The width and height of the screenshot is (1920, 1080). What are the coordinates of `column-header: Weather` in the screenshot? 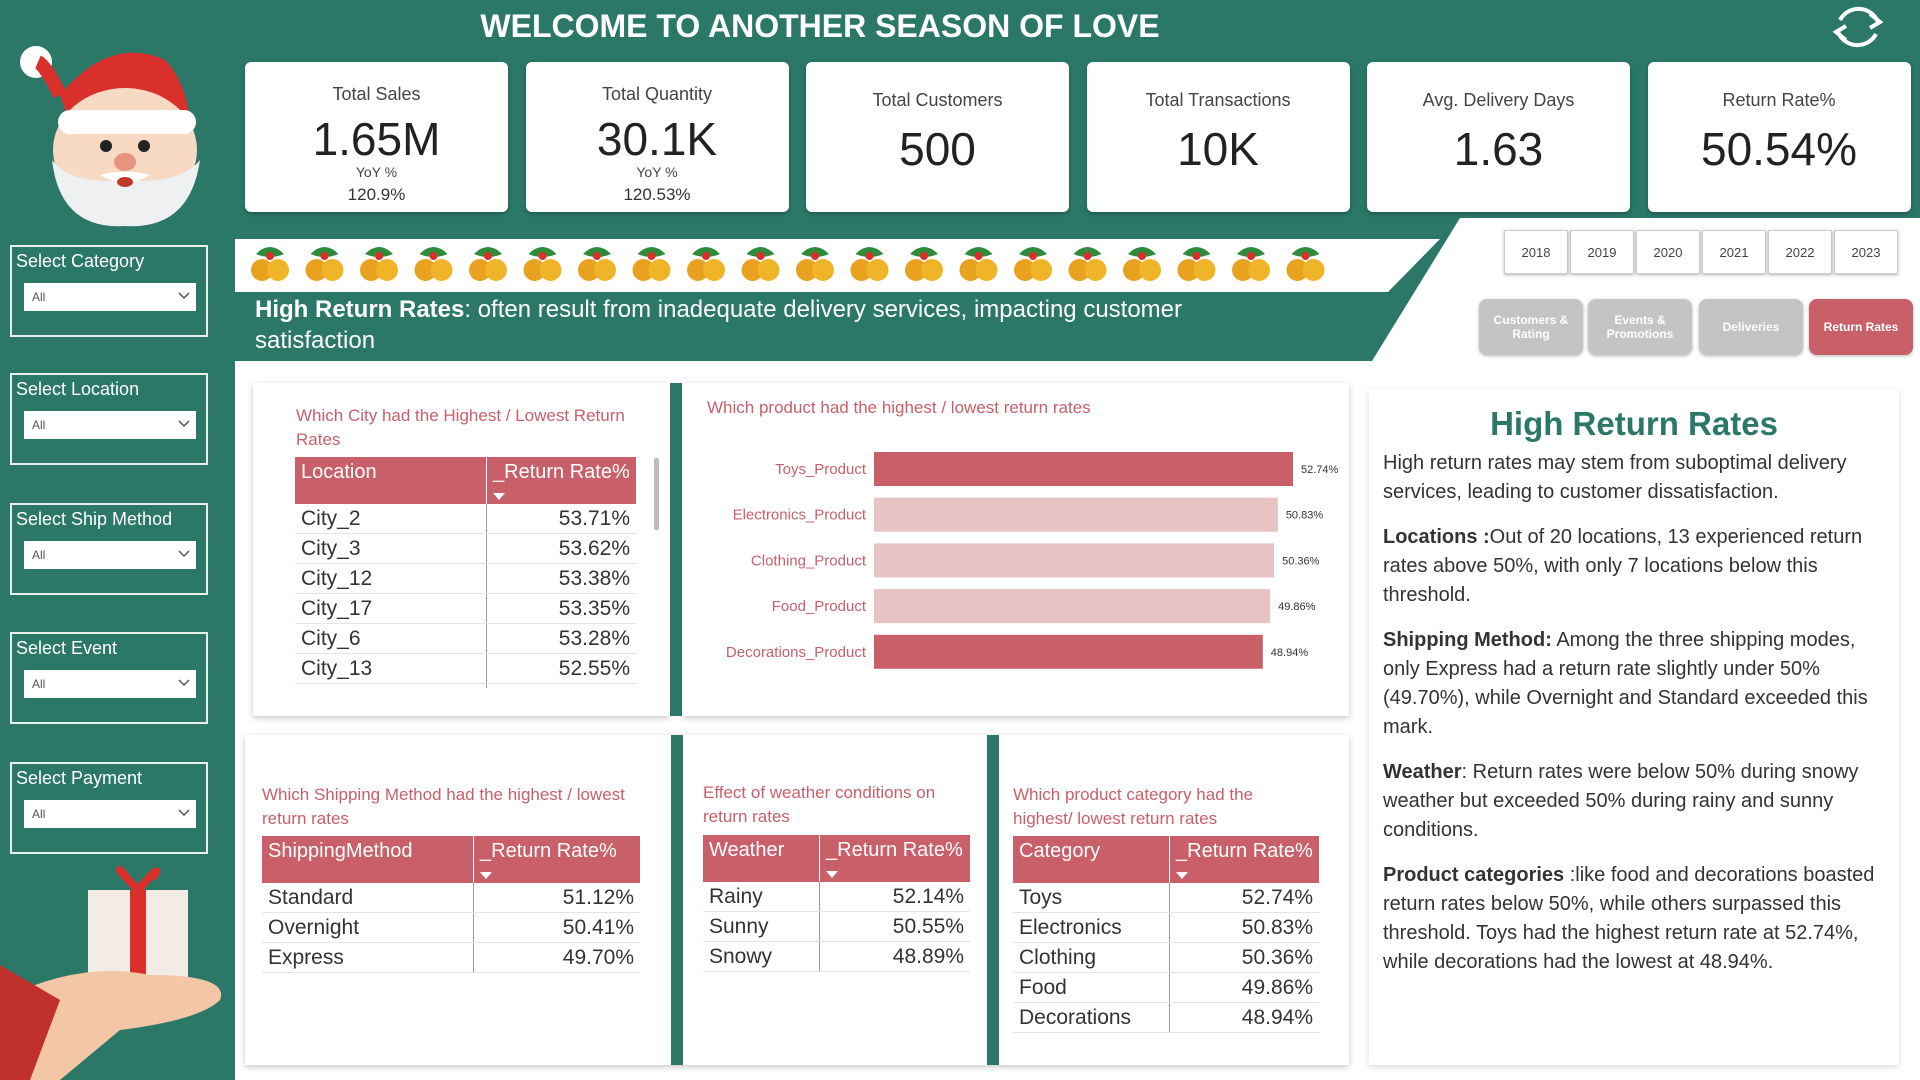 It's located at (761, 858).